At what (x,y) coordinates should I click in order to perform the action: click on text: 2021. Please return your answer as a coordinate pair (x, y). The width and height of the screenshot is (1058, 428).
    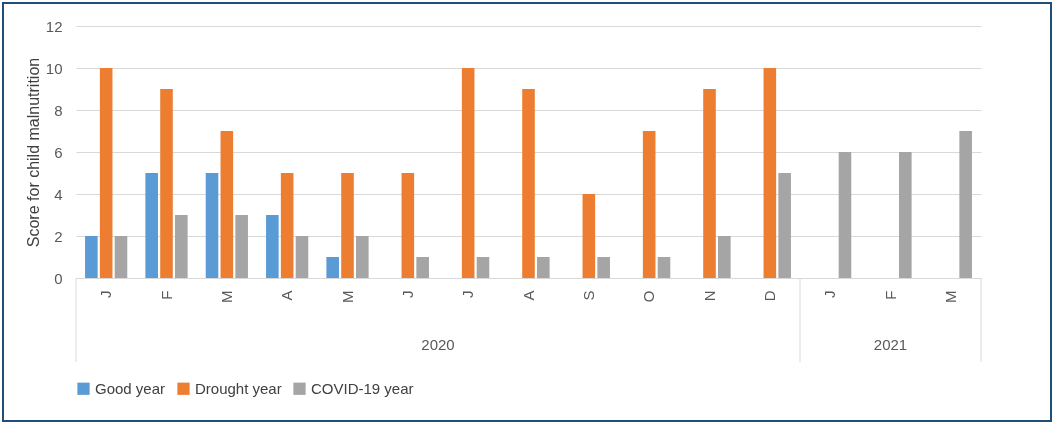
    Looking at the image, I should click on (890, 344).